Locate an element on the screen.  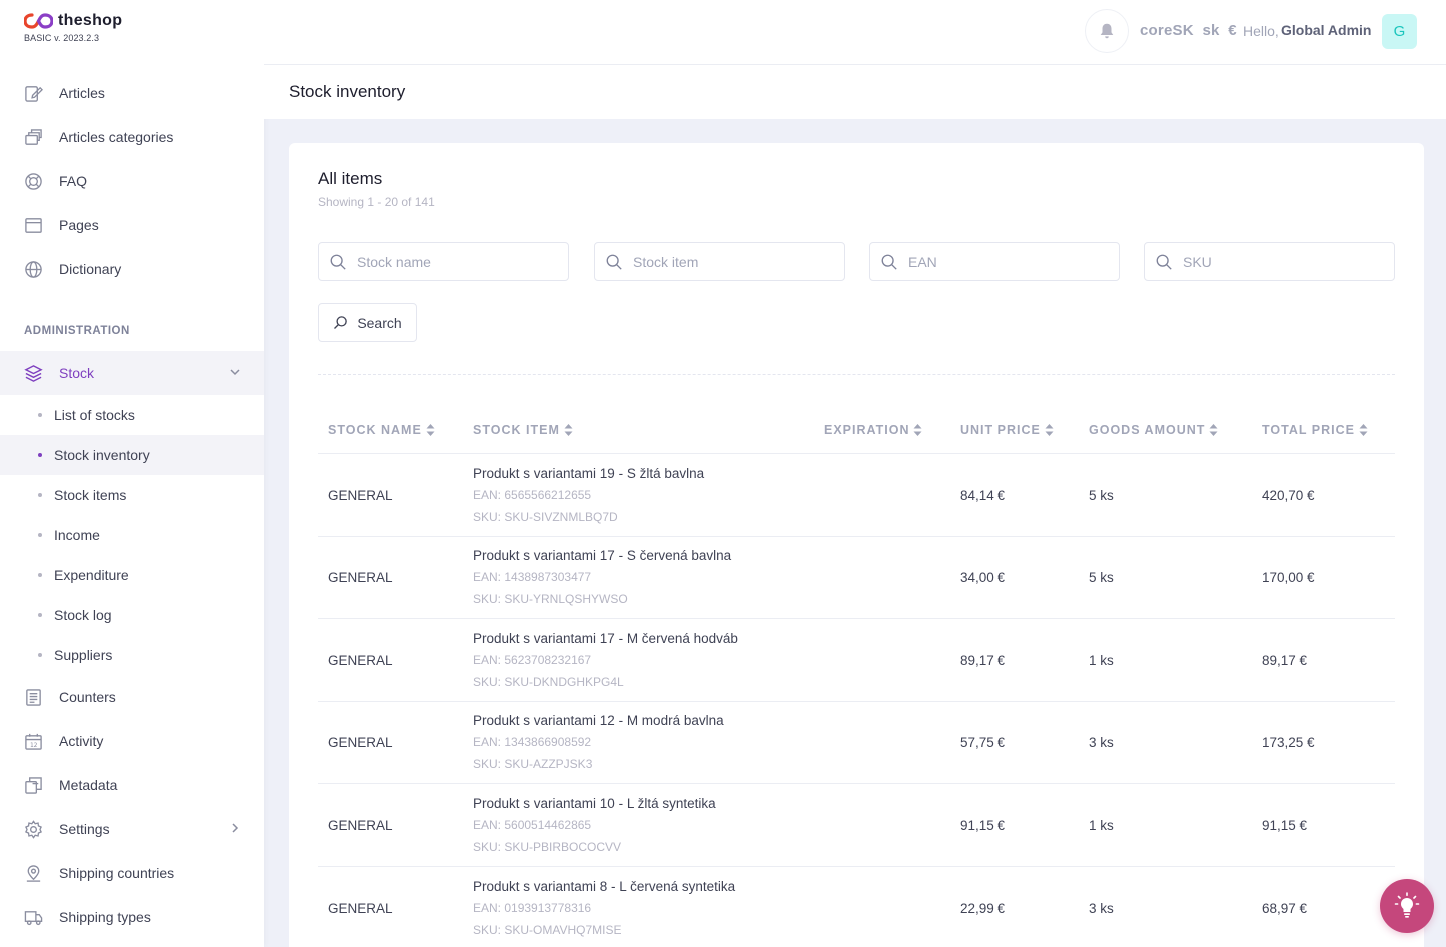
brand-version: BASIC v. 2023.2.3 is located at coordinates (62, 38).